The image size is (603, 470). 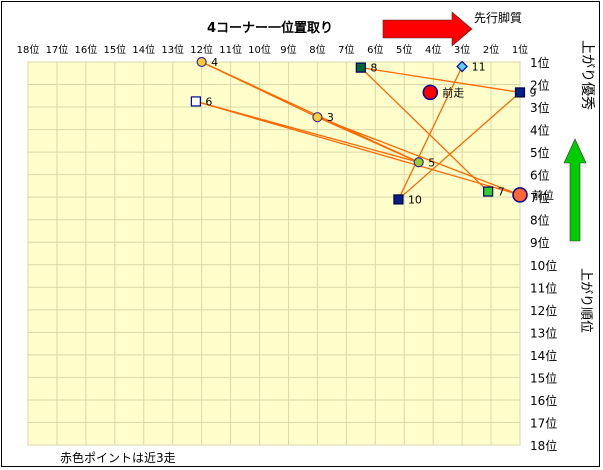 What do you see at coordinates (543, 377) in the screenshot?
I see `y-tick-label: 15位` at bounding box center [543, 377].